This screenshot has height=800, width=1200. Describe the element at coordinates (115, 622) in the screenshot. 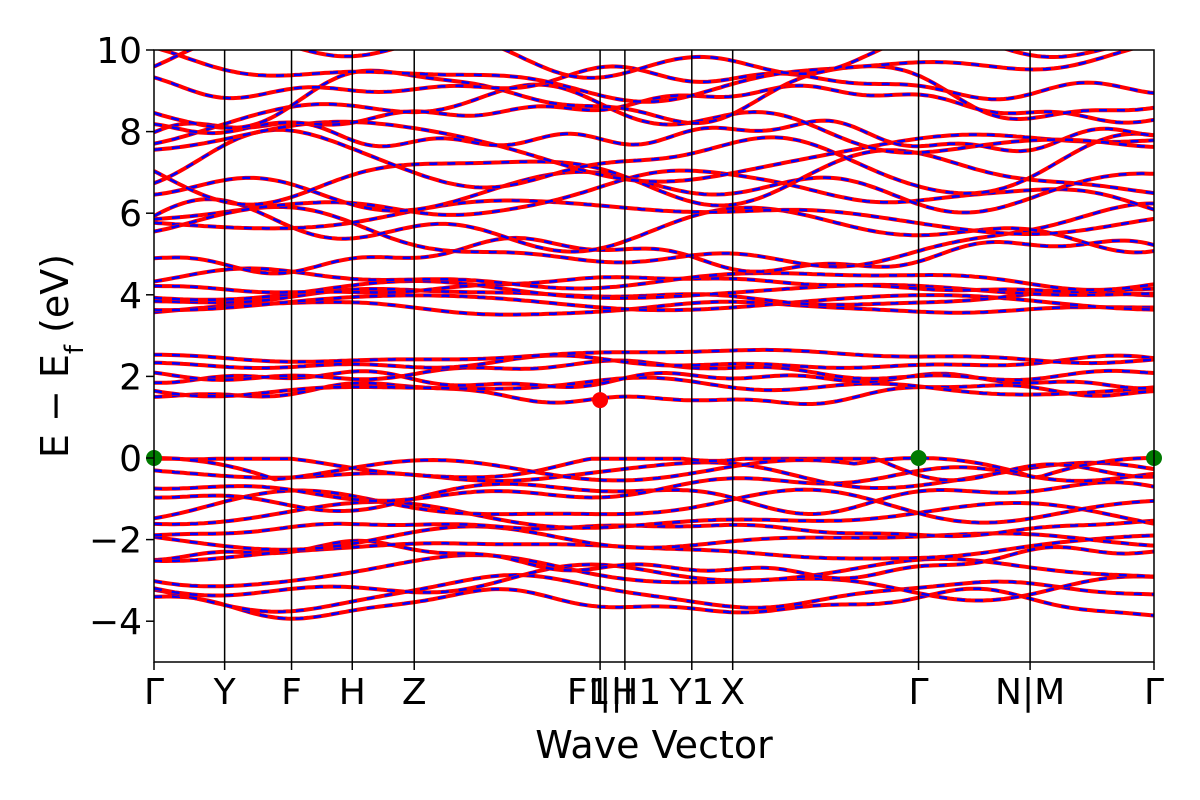

I see `y-tick-label: −4` at that location.